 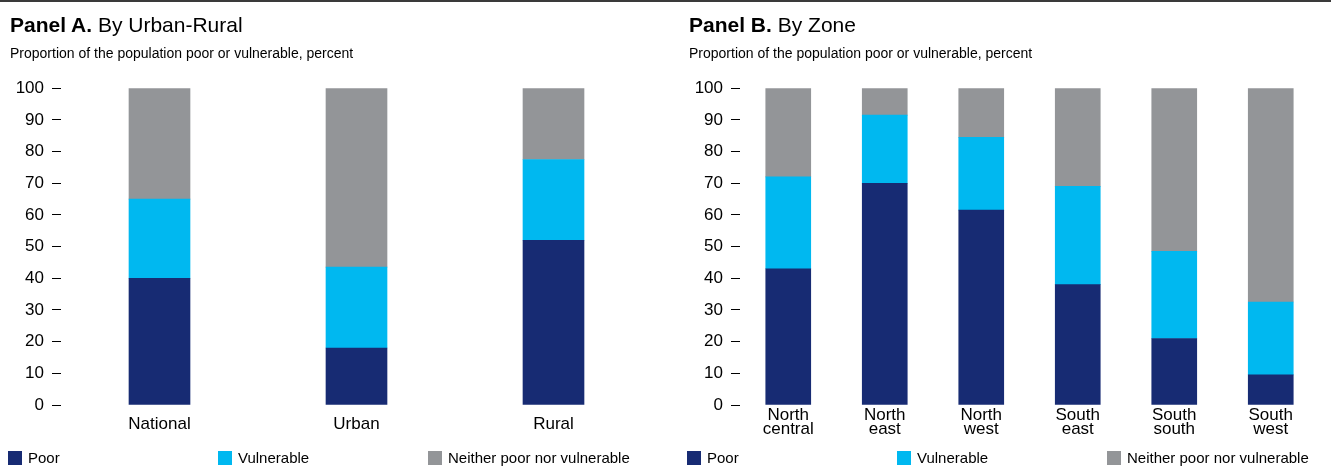 What do you see at coordinates (159, 423) in the screenshot?
I see `x-tick-label: National` at bounding box center [159, 423].